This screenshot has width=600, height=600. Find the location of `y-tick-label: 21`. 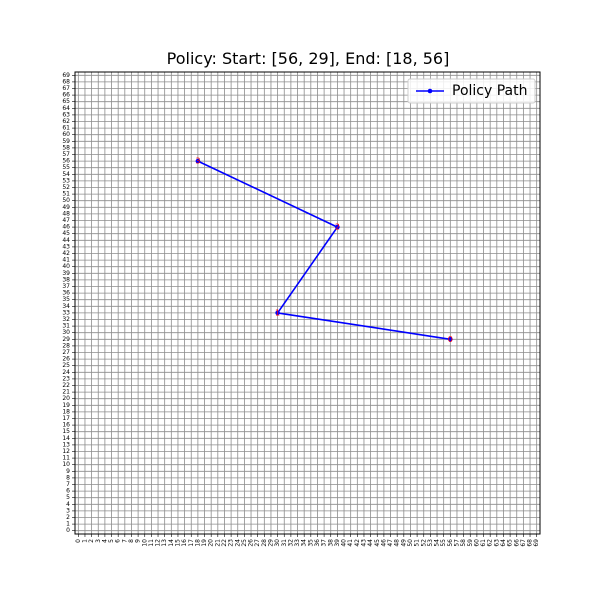

y-tick-label: 21 is located at coordinates (66, 392).